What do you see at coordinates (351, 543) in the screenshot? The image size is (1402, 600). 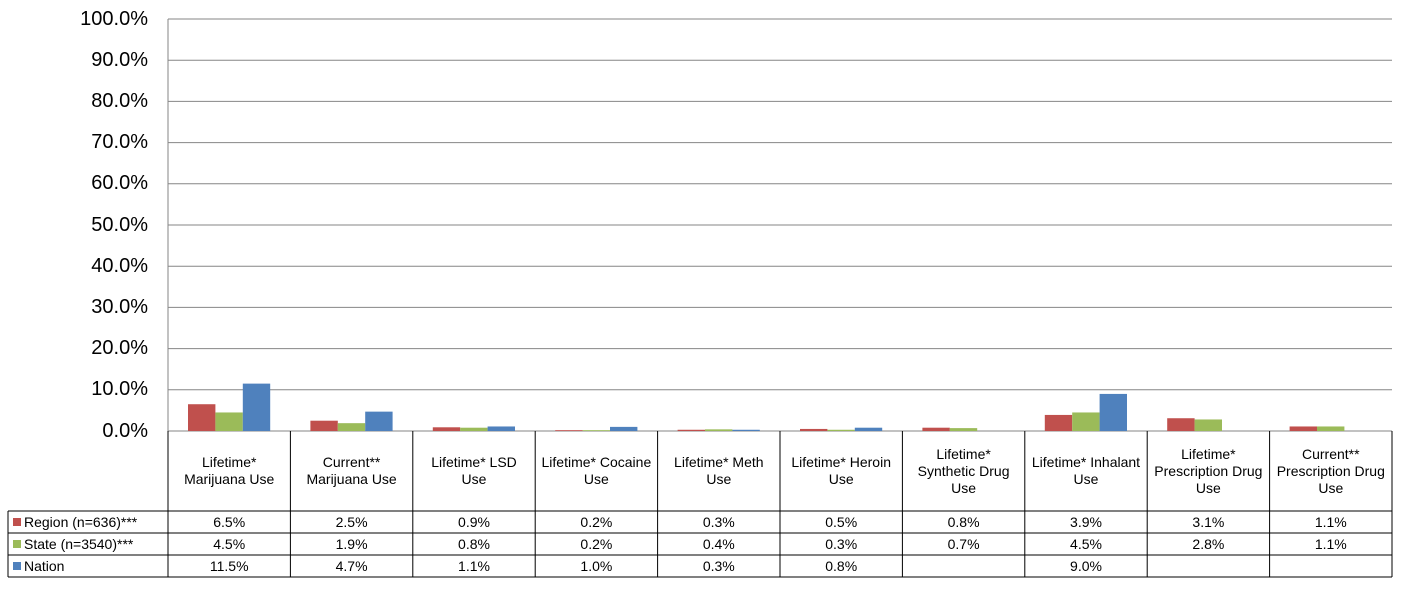 I see `data-label: 1.9%` at bounding box center [351, 543].